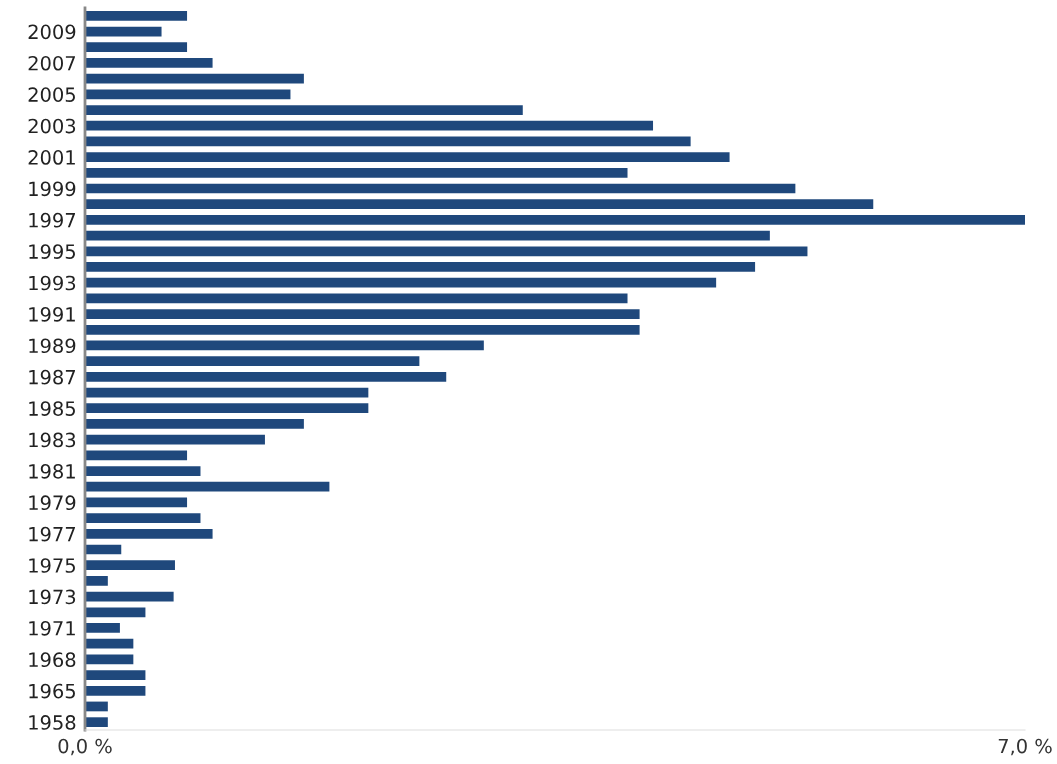  Describe the element at coordinates (52, 220) in the screenshot. I see `y-tick-label: 1997` at that location.